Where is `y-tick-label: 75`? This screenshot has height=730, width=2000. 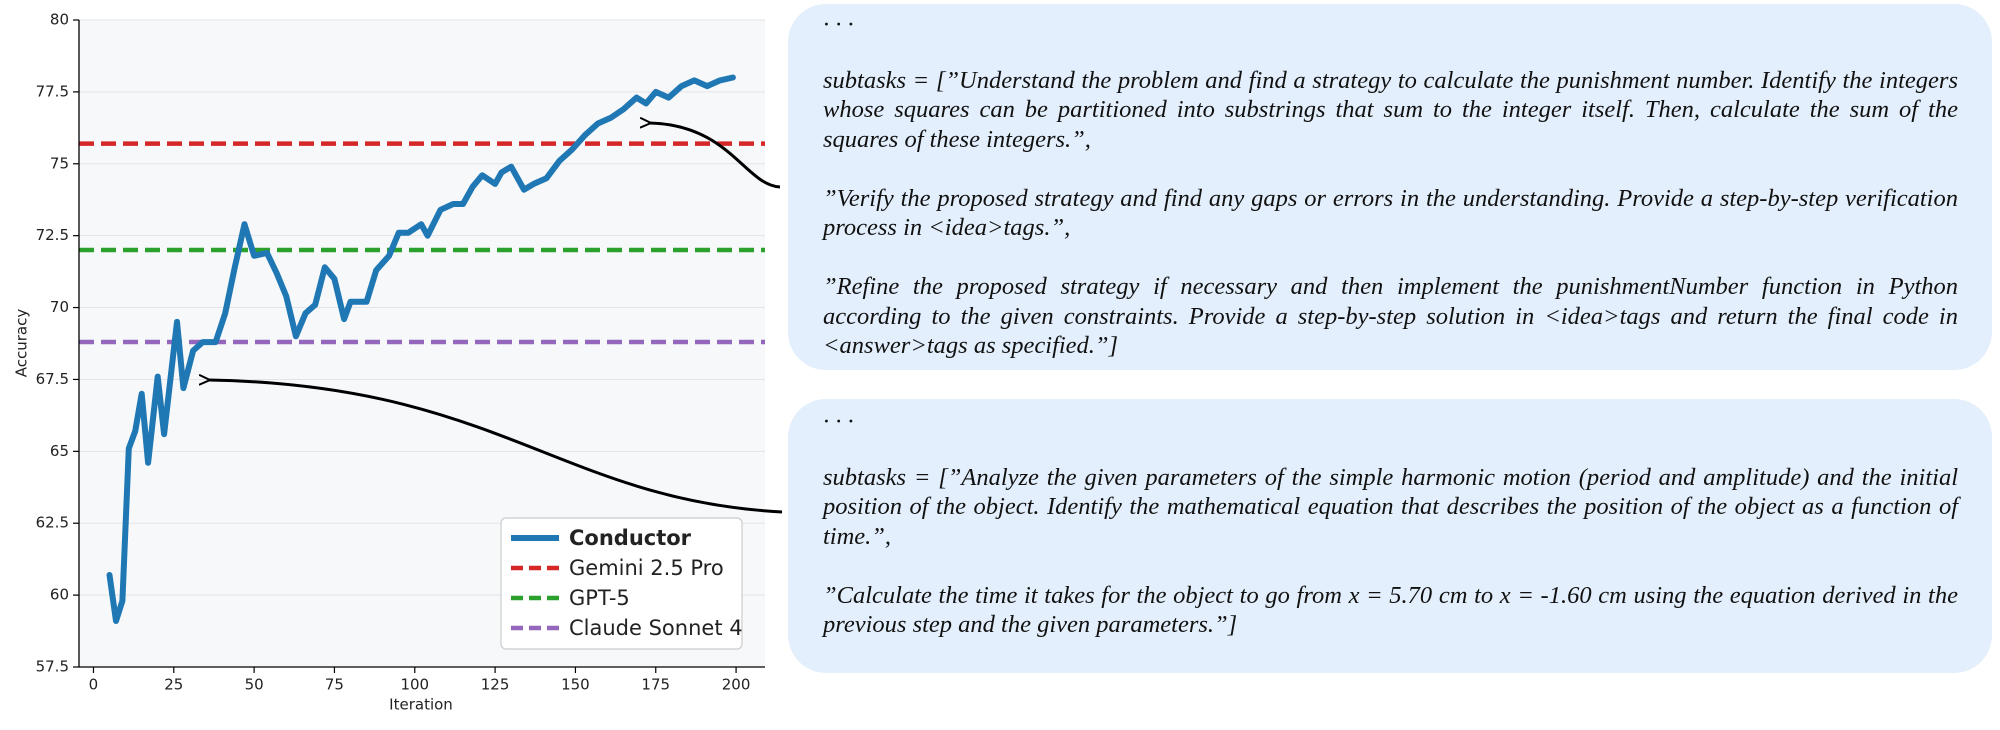
y-tick-label: 75 is located at coordinates (59, 163).